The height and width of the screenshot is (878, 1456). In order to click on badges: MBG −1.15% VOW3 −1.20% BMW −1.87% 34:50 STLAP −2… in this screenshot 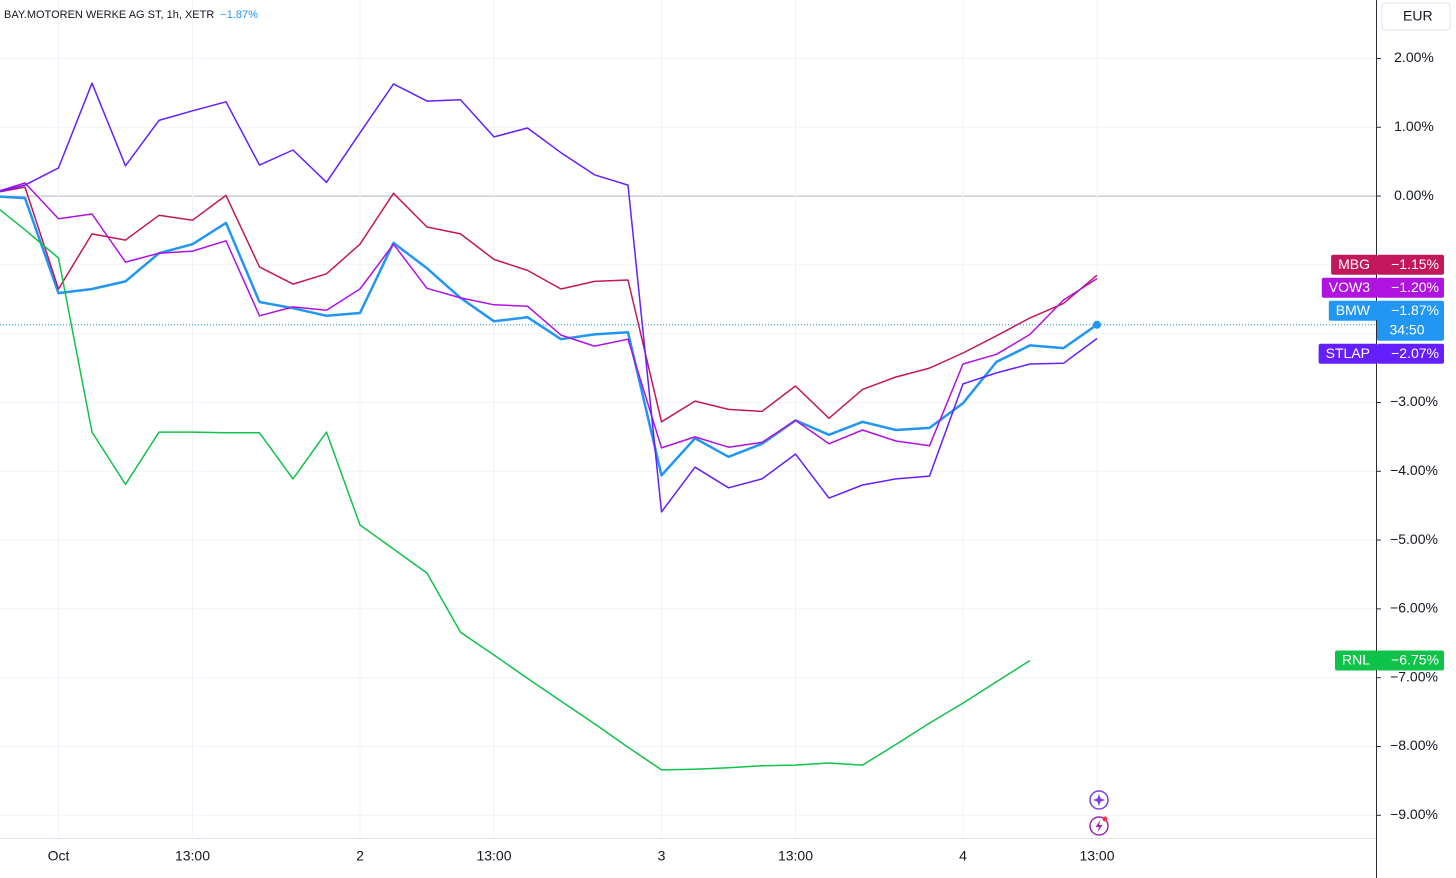, I will do `click(1381, 462)`.